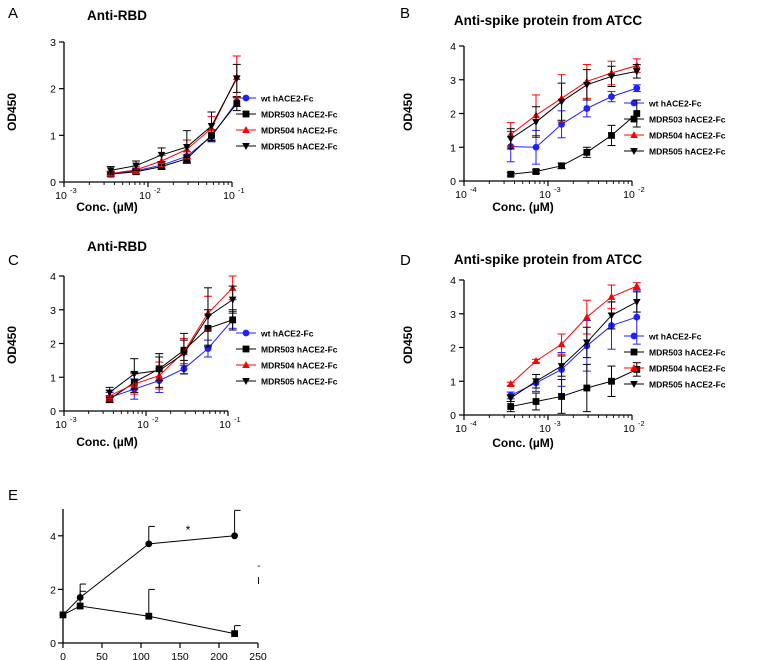 The image size is (768, 660). What do you see at coordinates (155, 419) in the screenshot?
I see `x-tick-label-exp: -2` at bounding box center [155, 419].